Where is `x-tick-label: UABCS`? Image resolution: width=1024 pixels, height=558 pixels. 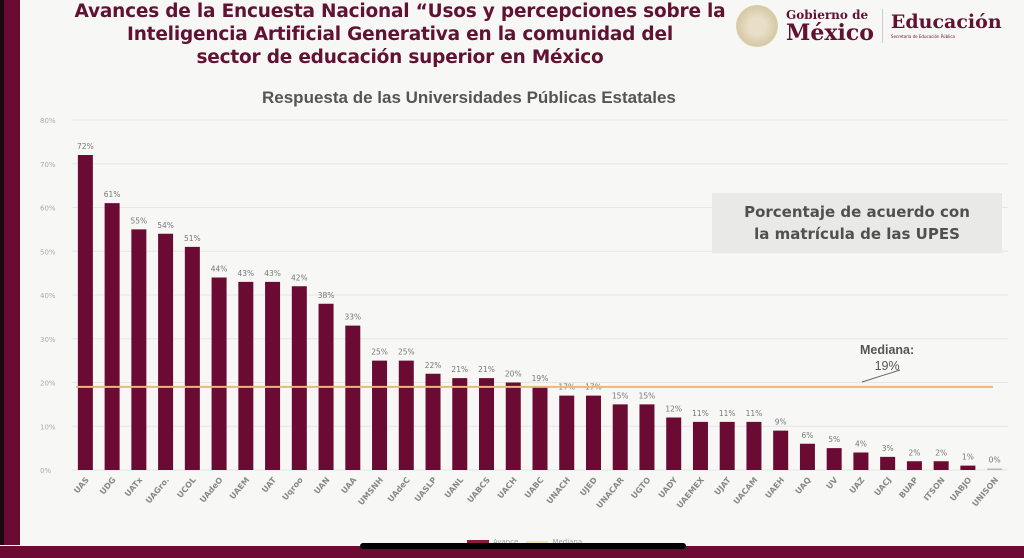 x-tick-label: UABCS is located at coordinates (479, 489).